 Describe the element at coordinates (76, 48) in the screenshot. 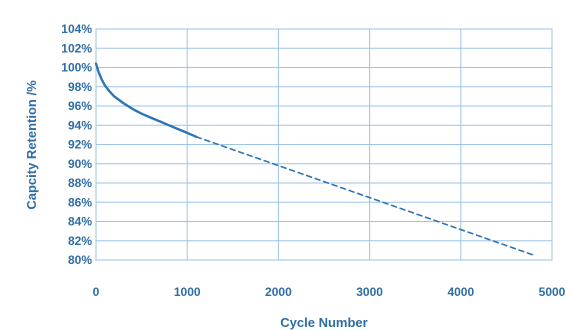

I see `y-tick-label: 102%` at that location.